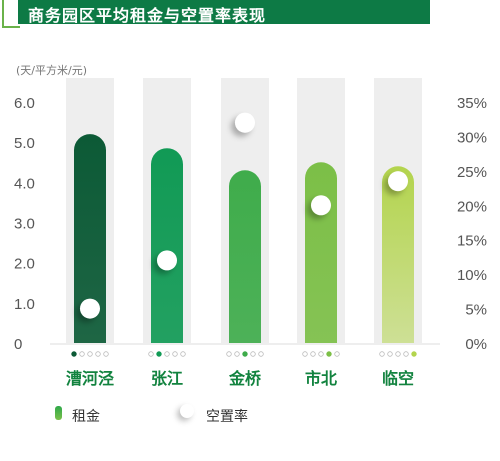  What do you see at coordinates (472, 241) in the screenshot?
I see `y-right-tick-label: 15%` at bounding box center [472, 241].